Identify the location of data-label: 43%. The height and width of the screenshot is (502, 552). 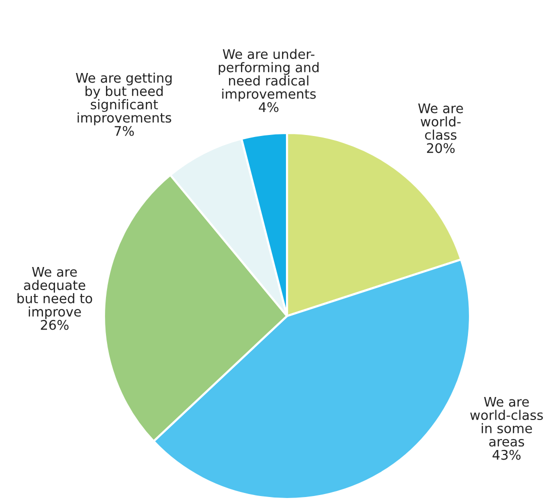
(506, 455).